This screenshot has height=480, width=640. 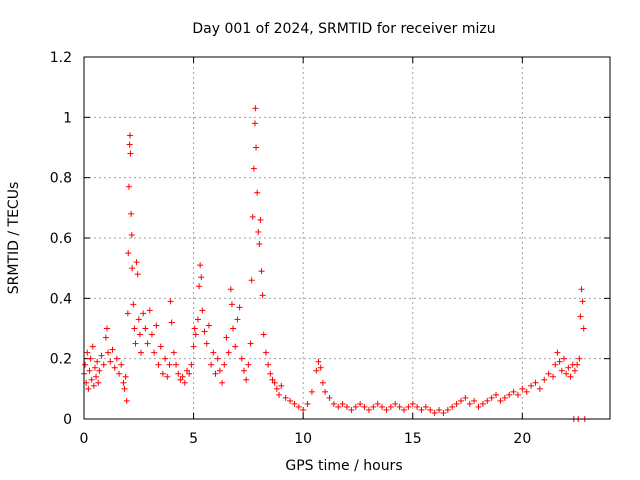 I want to click on y-tick-label: 0.8, so click(x=61, y=179).